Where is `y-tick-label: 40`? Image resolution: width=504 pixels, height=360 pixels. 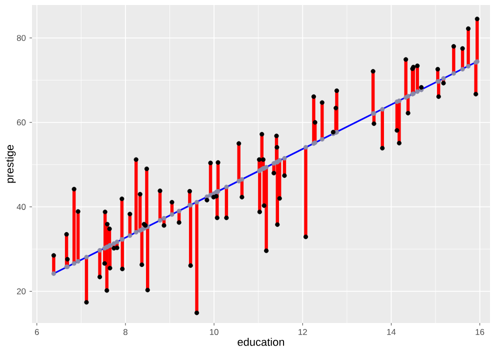 y-tick-label: 40 is located at coordinates (21, 207).